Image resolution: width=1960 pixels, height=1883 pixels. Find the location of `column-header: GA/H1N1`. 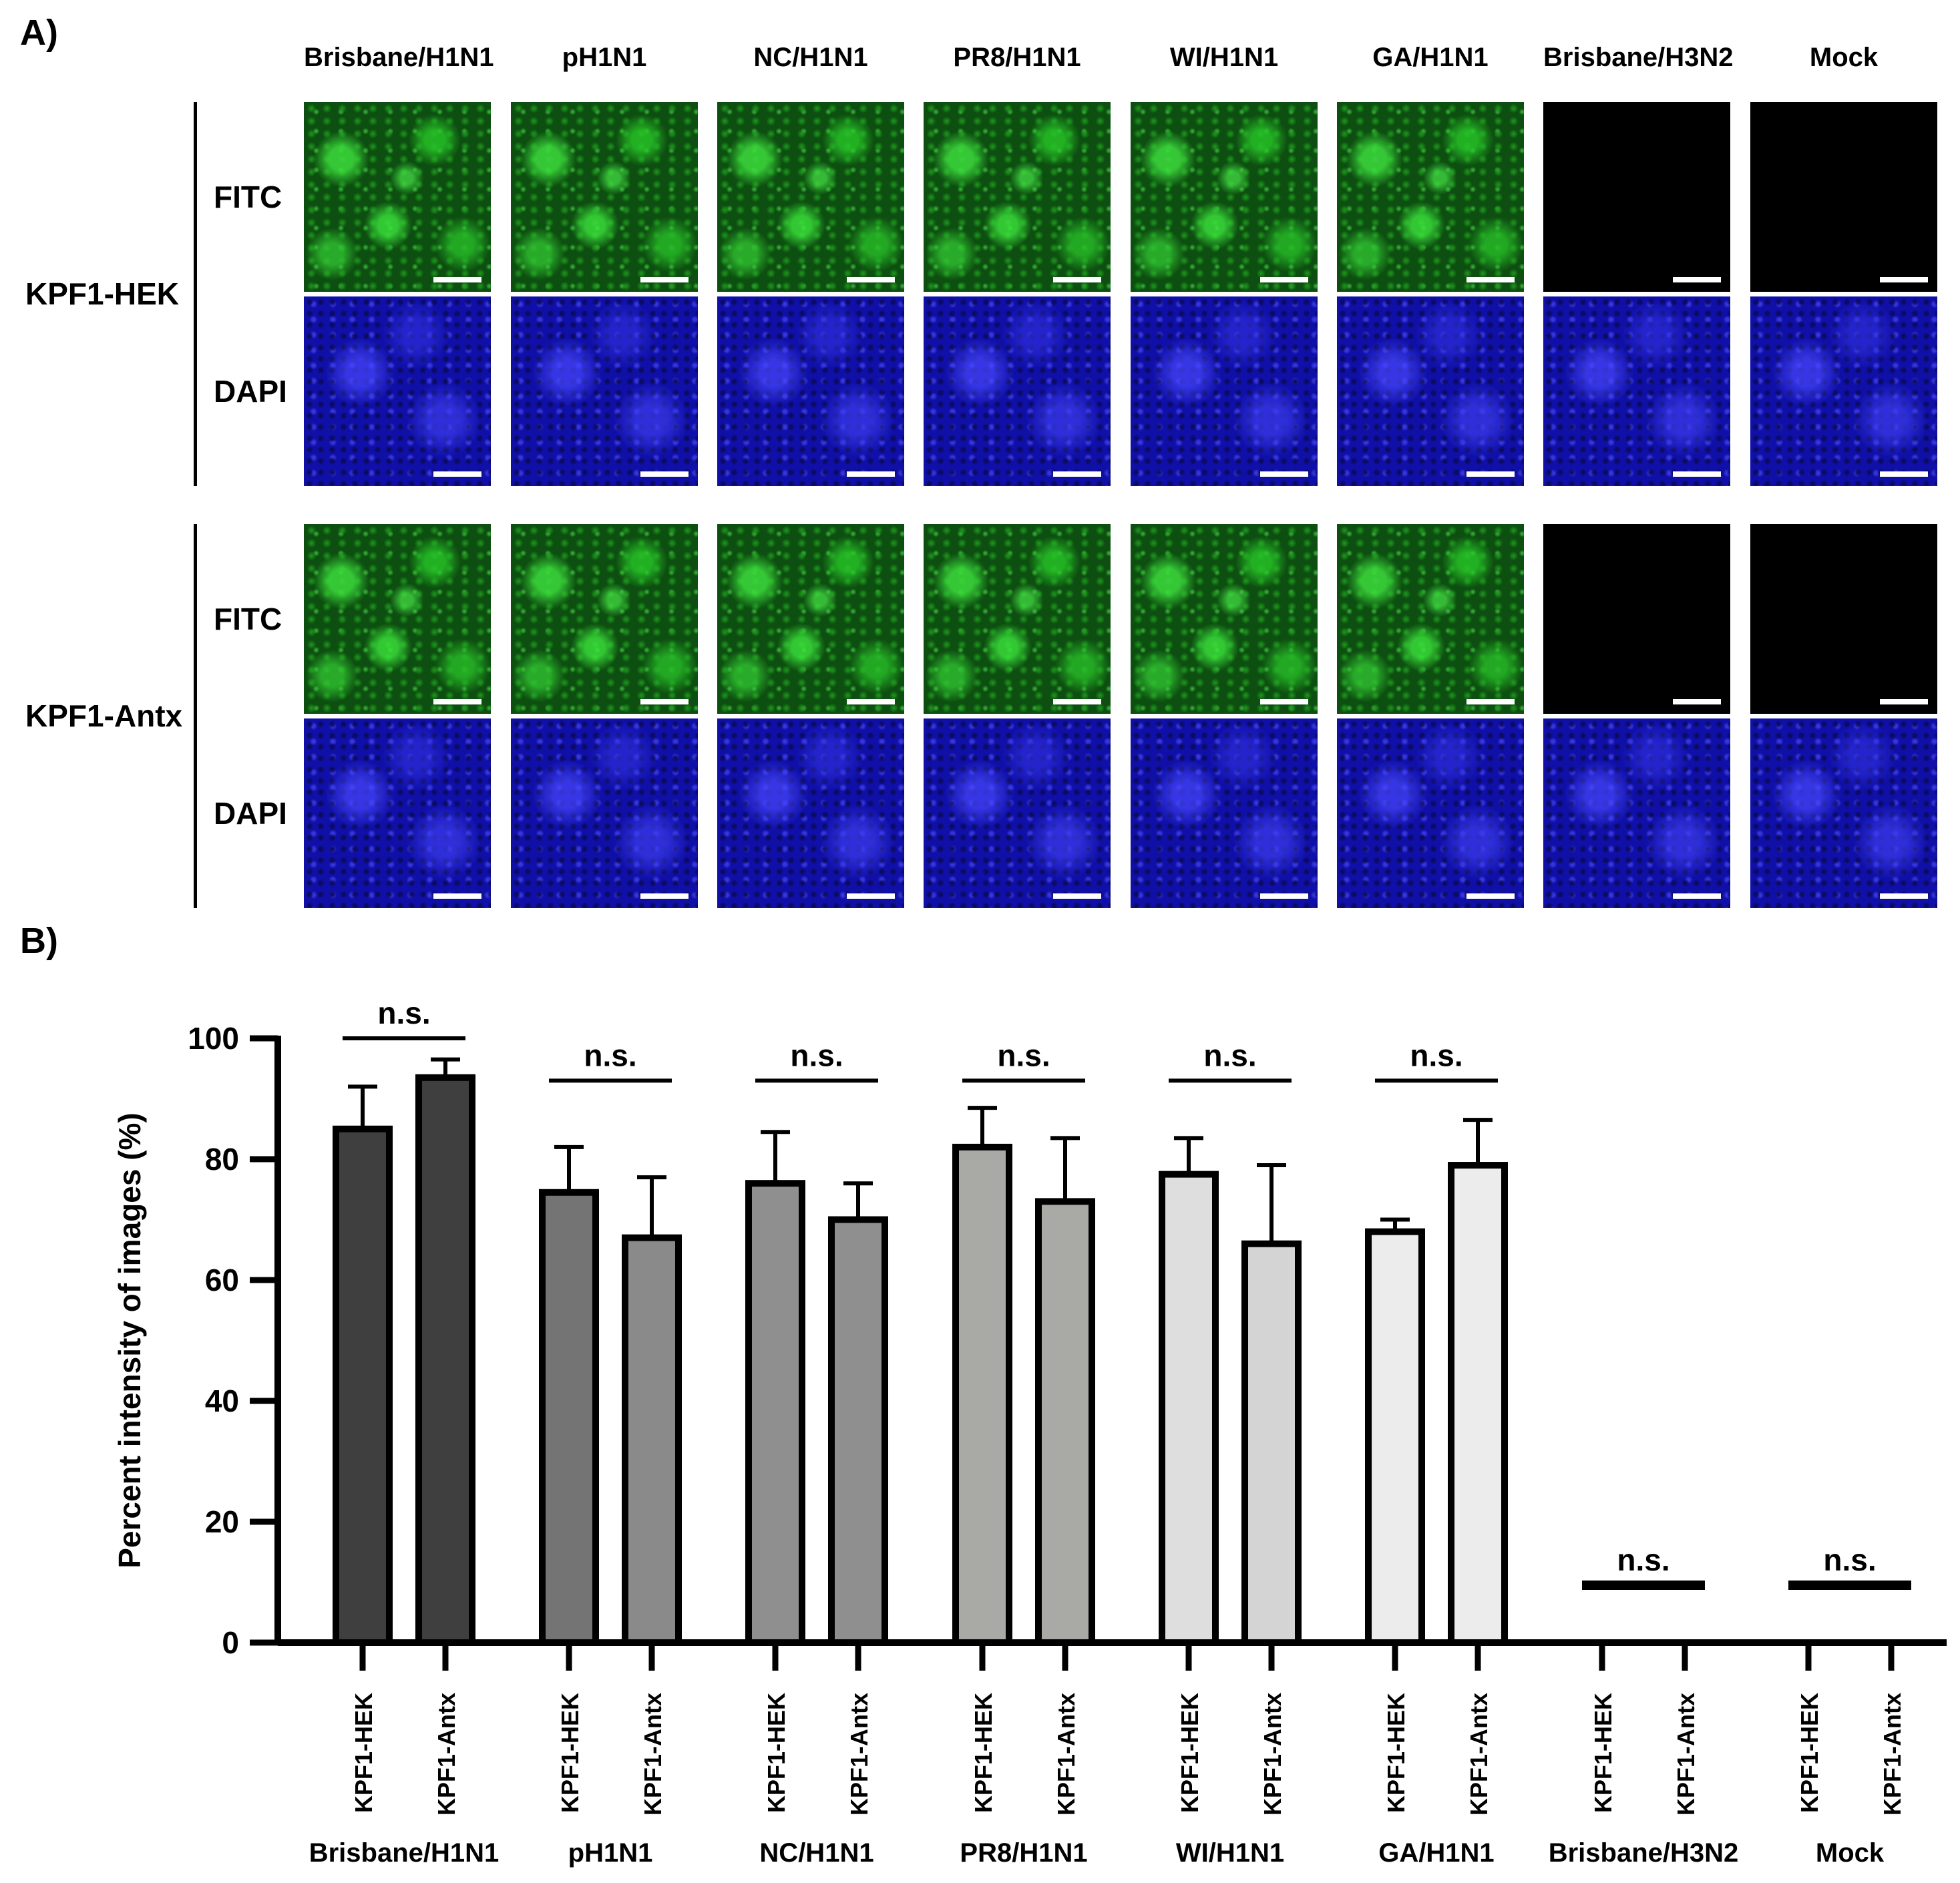

column-header: GA/H1N1 is located at coordinates (1430, 57).